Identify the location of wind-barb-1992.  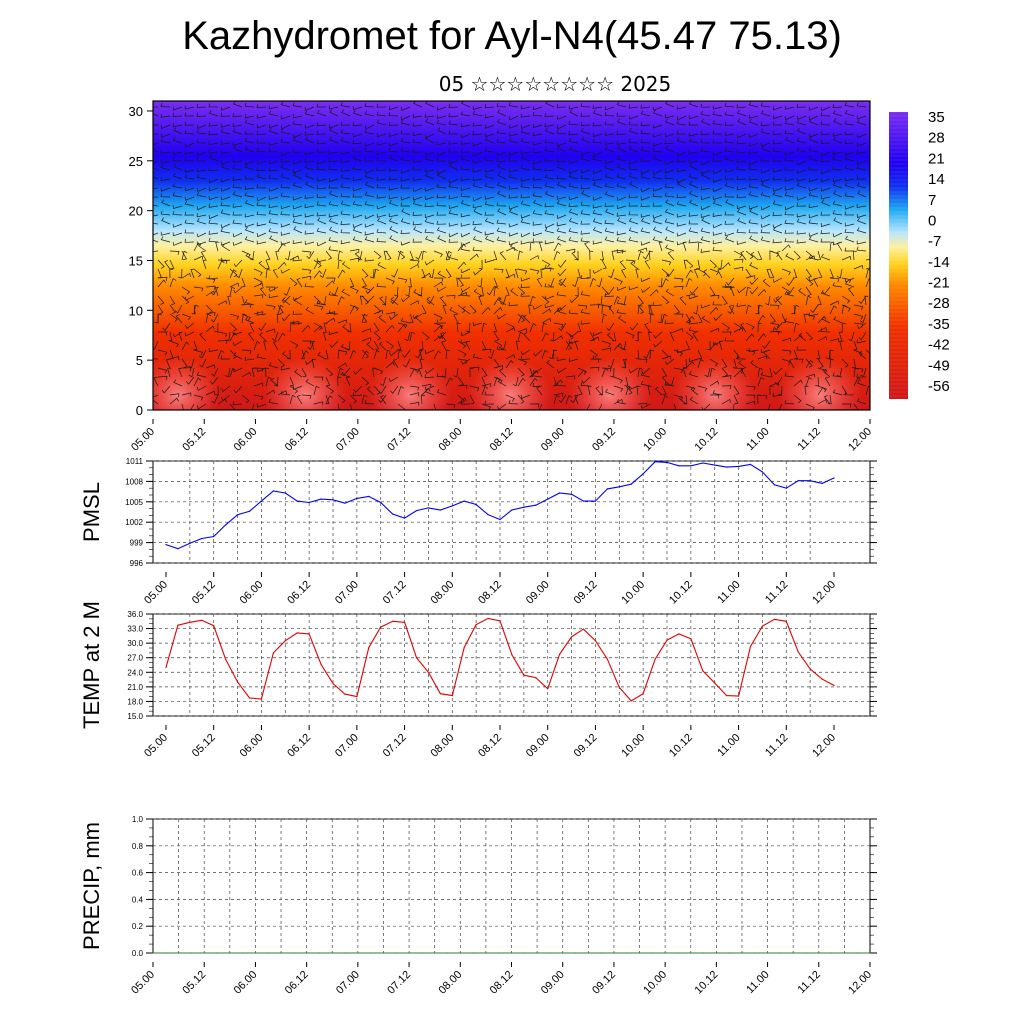
(299, 399).